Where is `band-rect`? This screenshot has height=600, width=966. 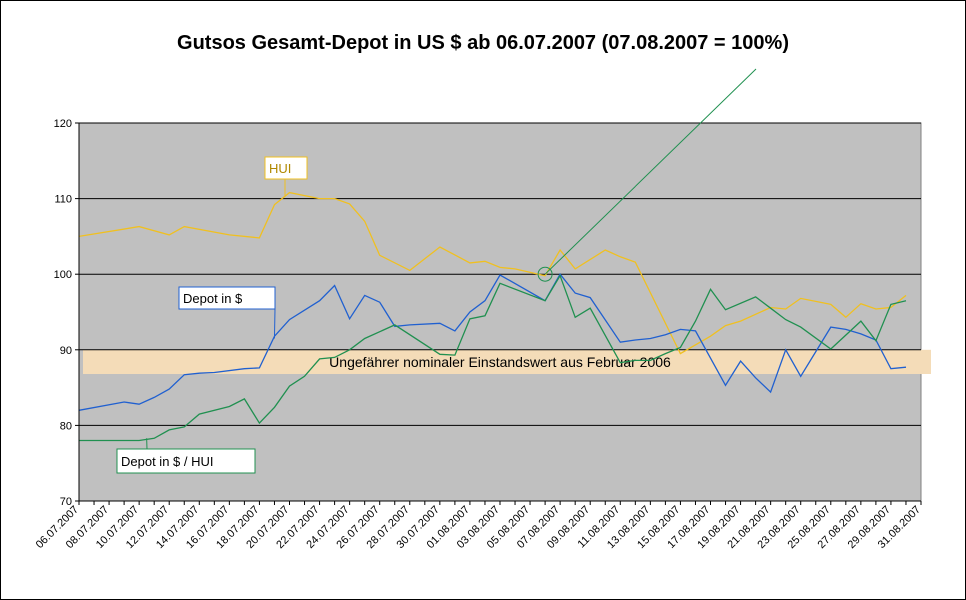 band-rect is located at coordinates (507, 361).